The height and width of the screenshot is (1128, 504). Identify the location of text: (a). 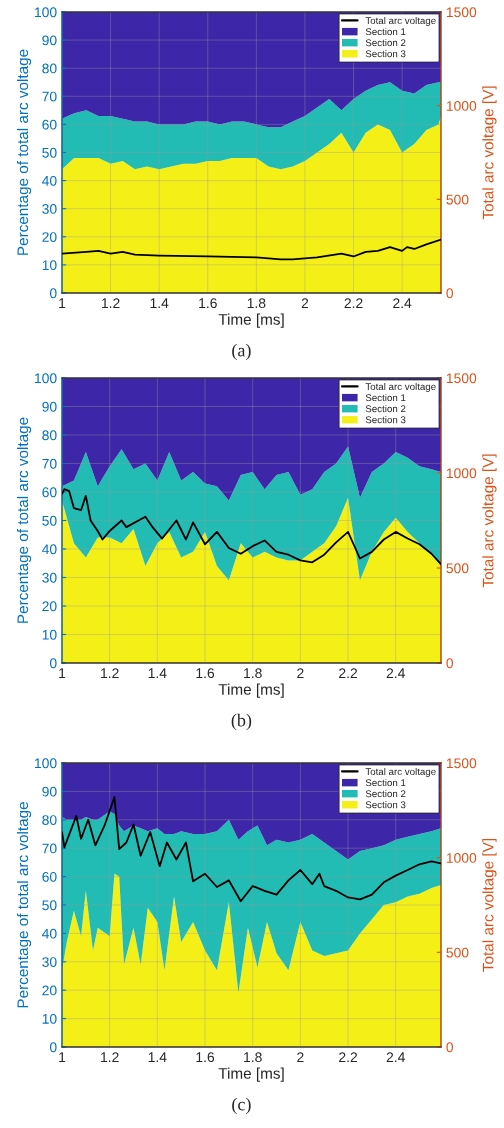
(241, 352).